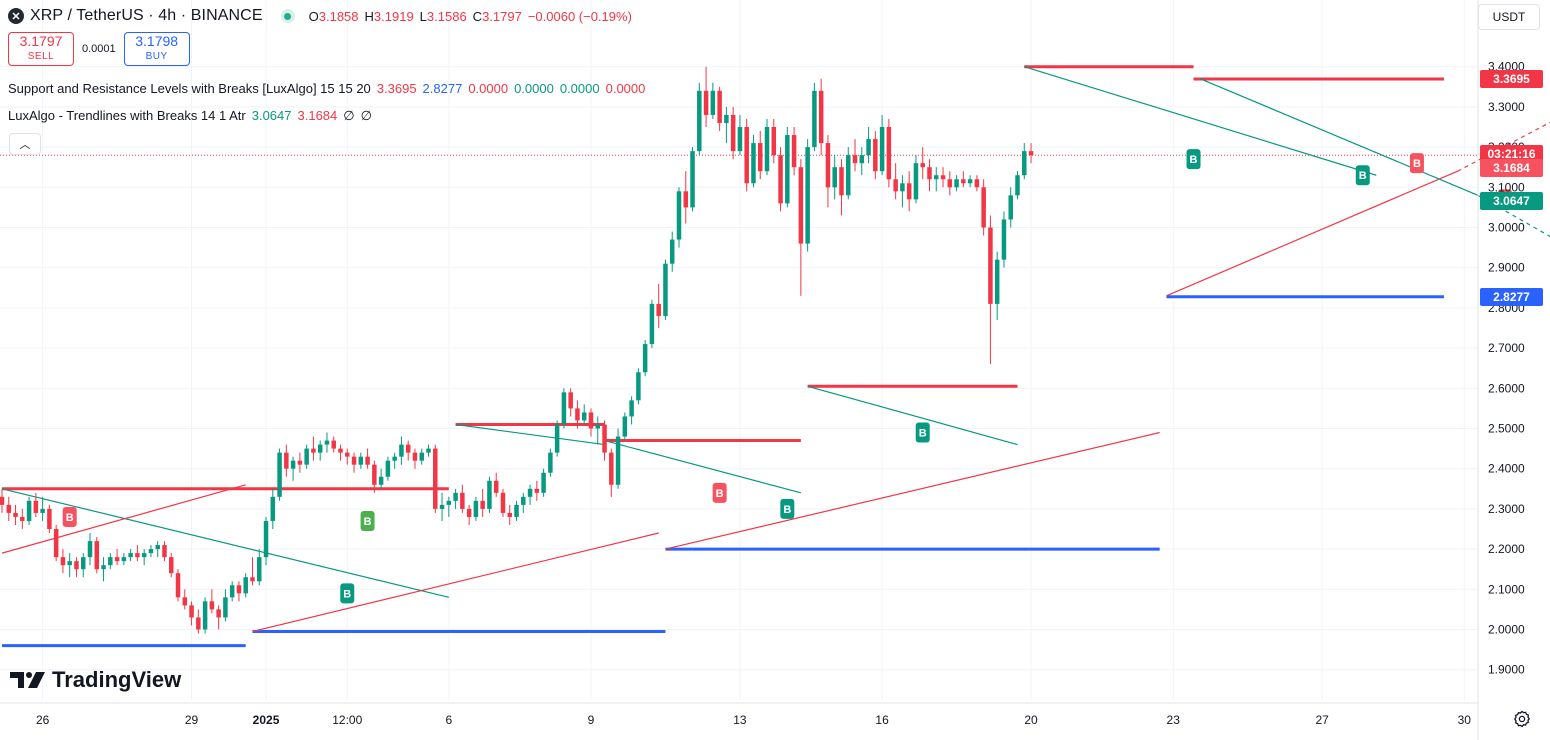  Describe the element at coordinates (591, 720) in the screenshot. I see `time-tick-label: 9` at that location.